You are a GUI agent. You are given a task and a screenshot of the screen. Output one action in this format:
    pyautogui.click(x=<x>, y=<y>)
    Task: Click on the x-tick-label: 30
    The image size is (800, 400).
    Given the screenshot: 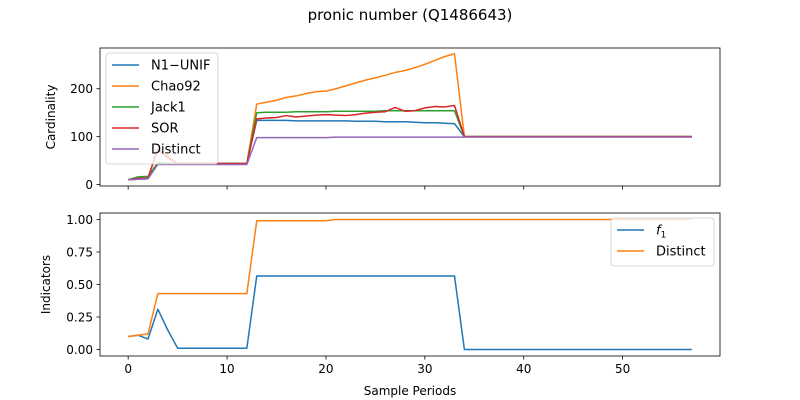 What is the action you would take?
    pyautogui.click(x=424, y=369)
    